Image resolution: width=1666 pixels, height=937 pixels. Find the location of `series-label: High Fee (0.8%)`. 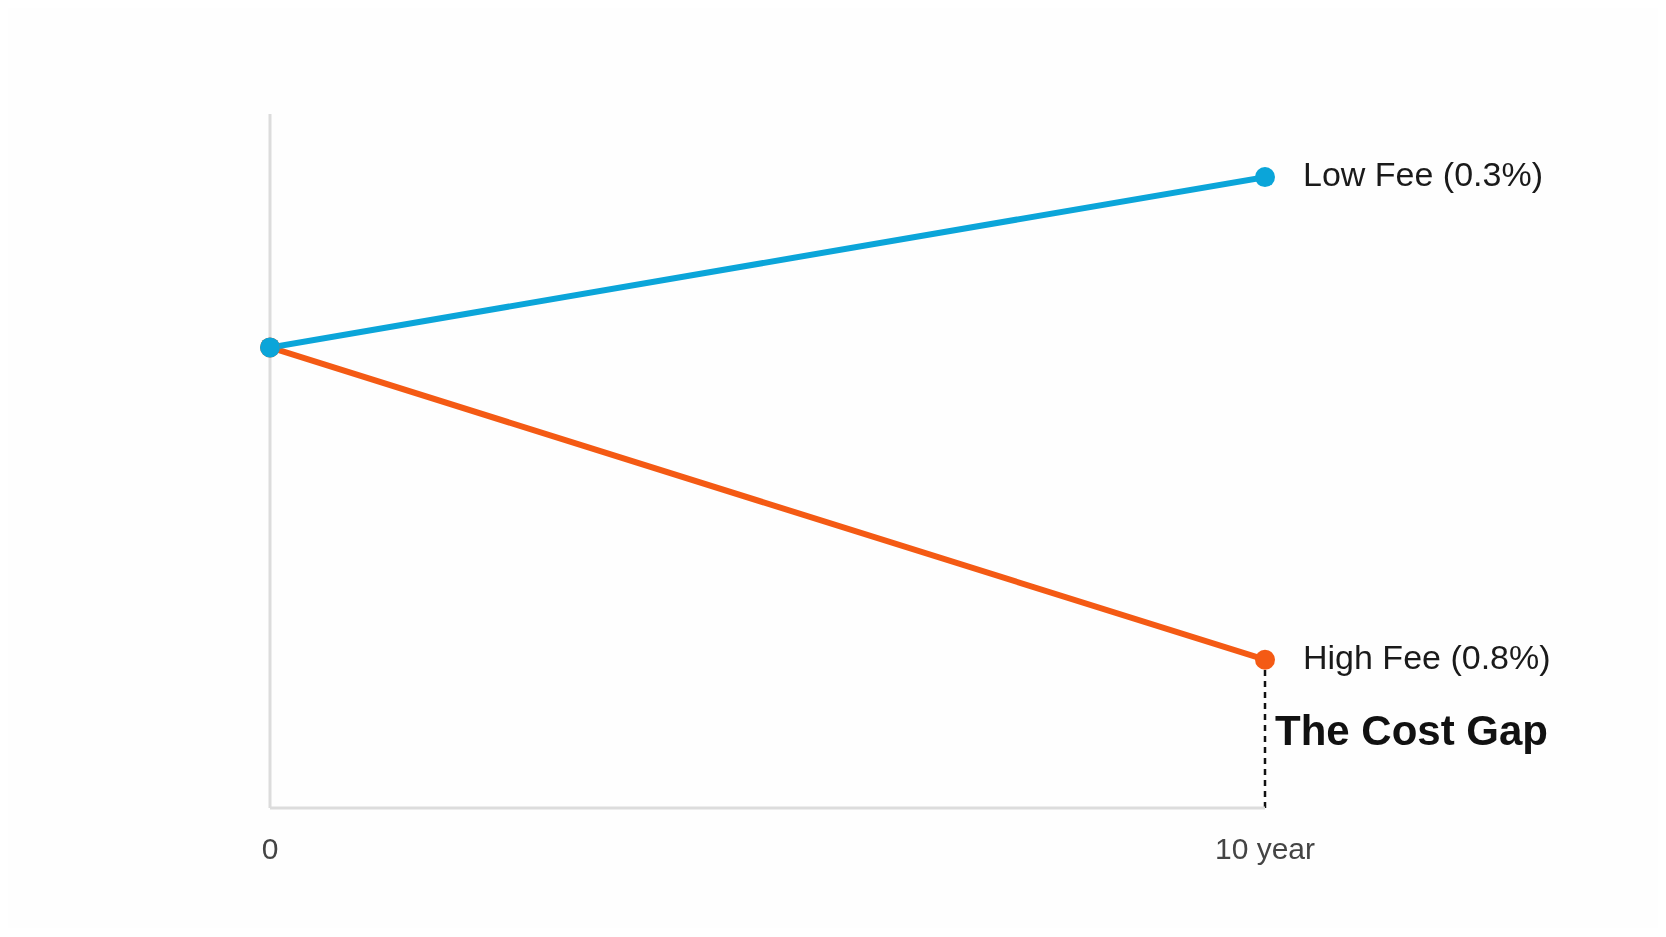

series-label: High Fee (0.8%) is located at coordinates (1427, 656).